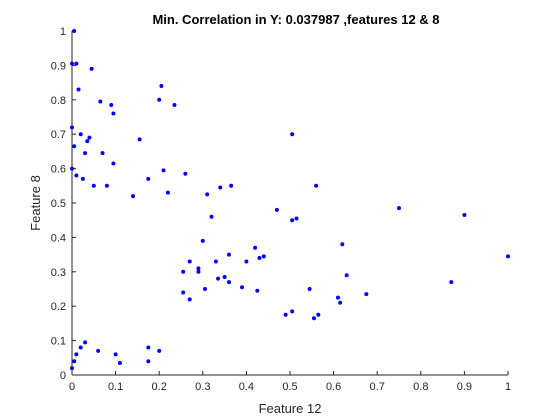  Describe the element at coordinates (333, 387) in the screenshot. I see `x-tick-label: 0.6` at that location.